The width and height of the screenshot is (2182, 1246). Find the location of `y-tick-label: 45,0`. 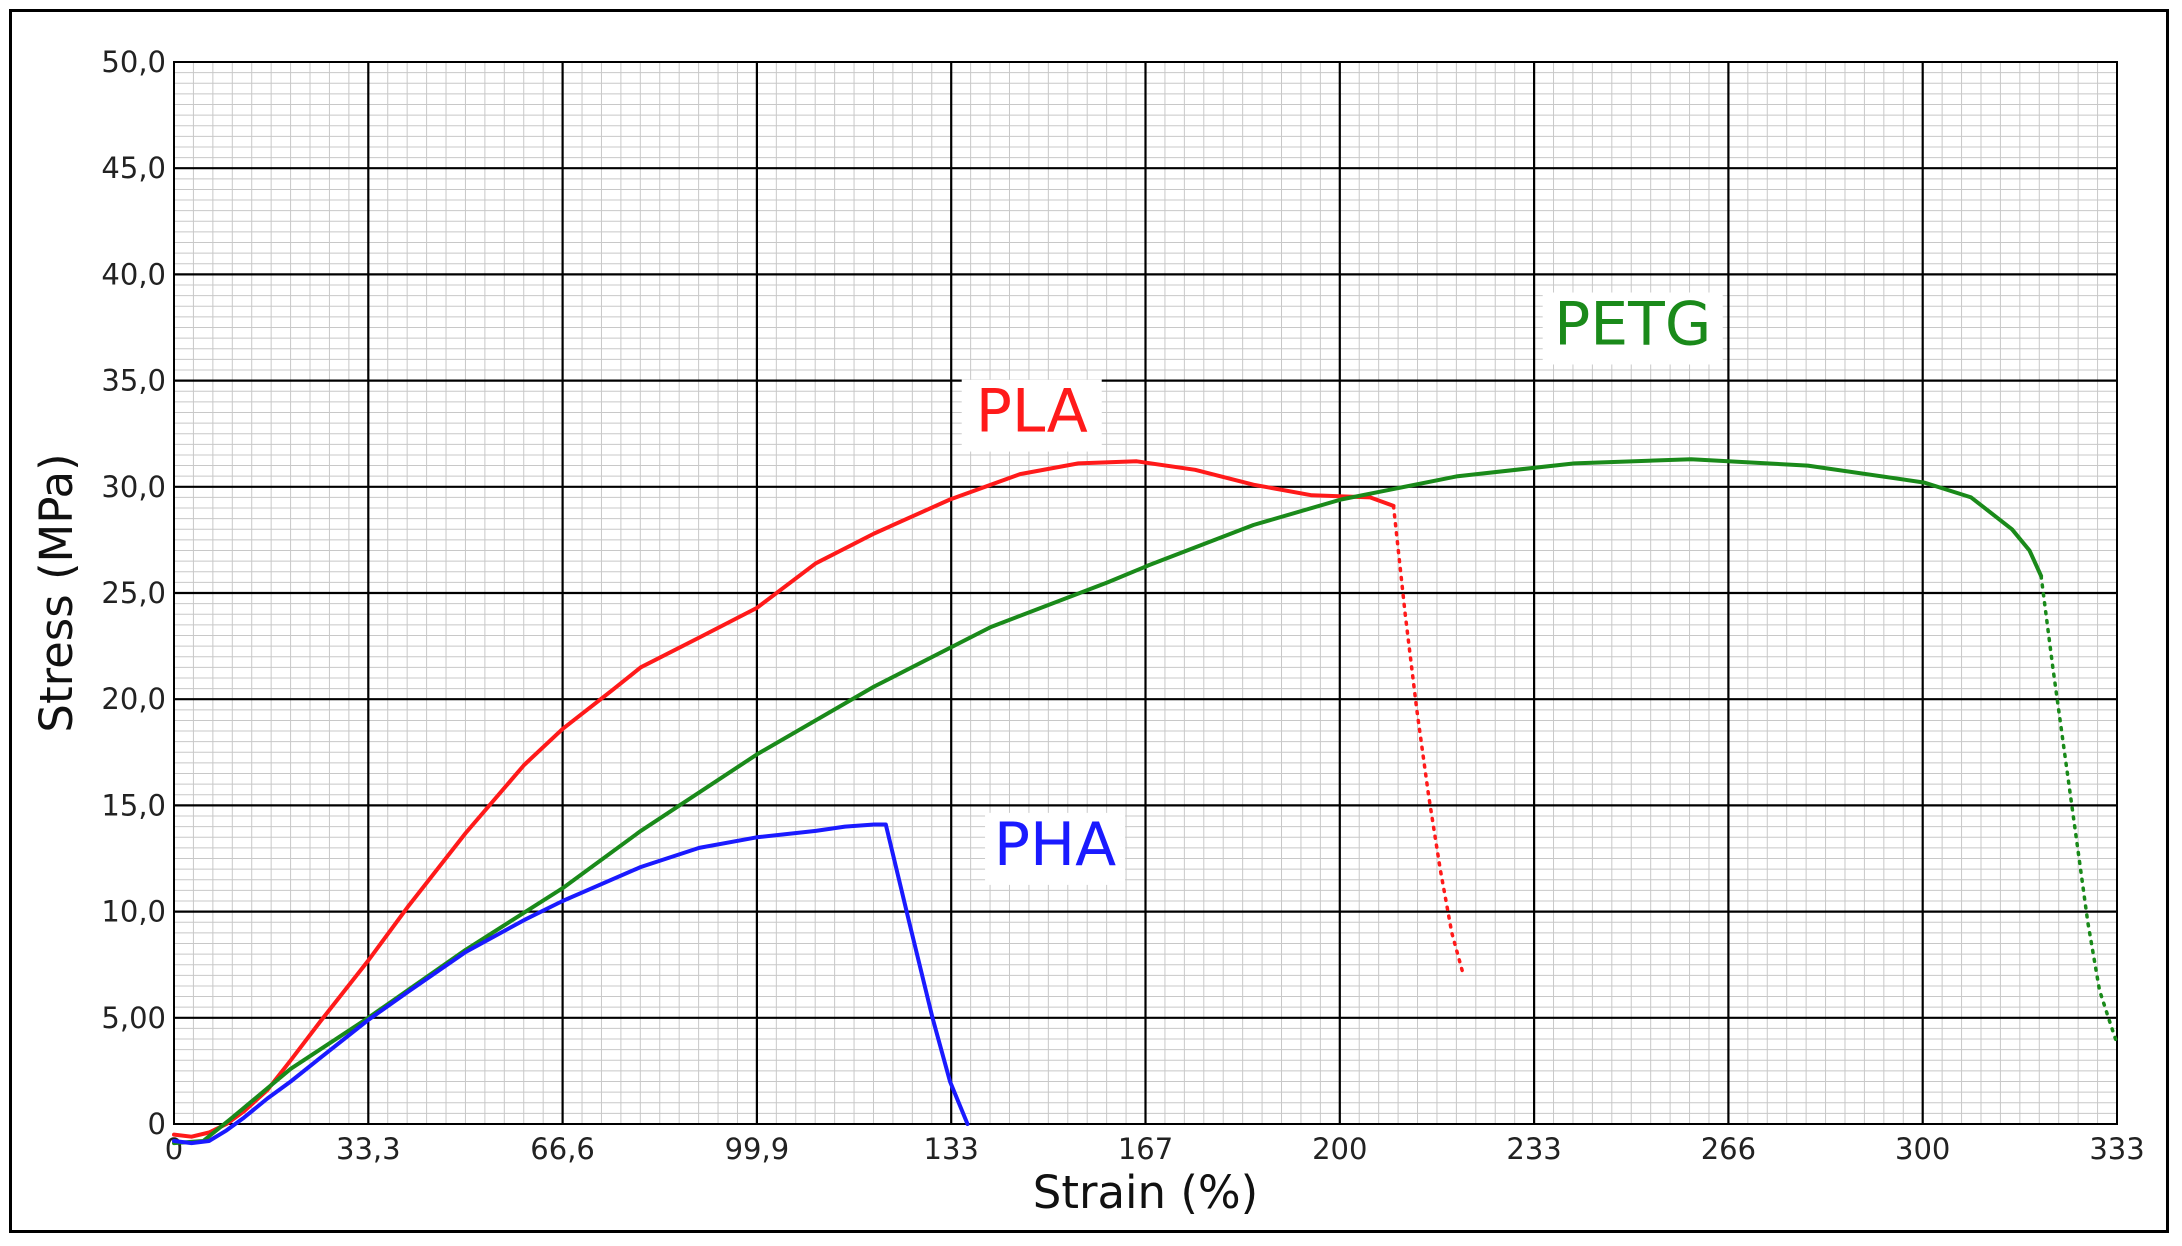

y-tick-label: 45,0 is located at coordinates (133, 168).